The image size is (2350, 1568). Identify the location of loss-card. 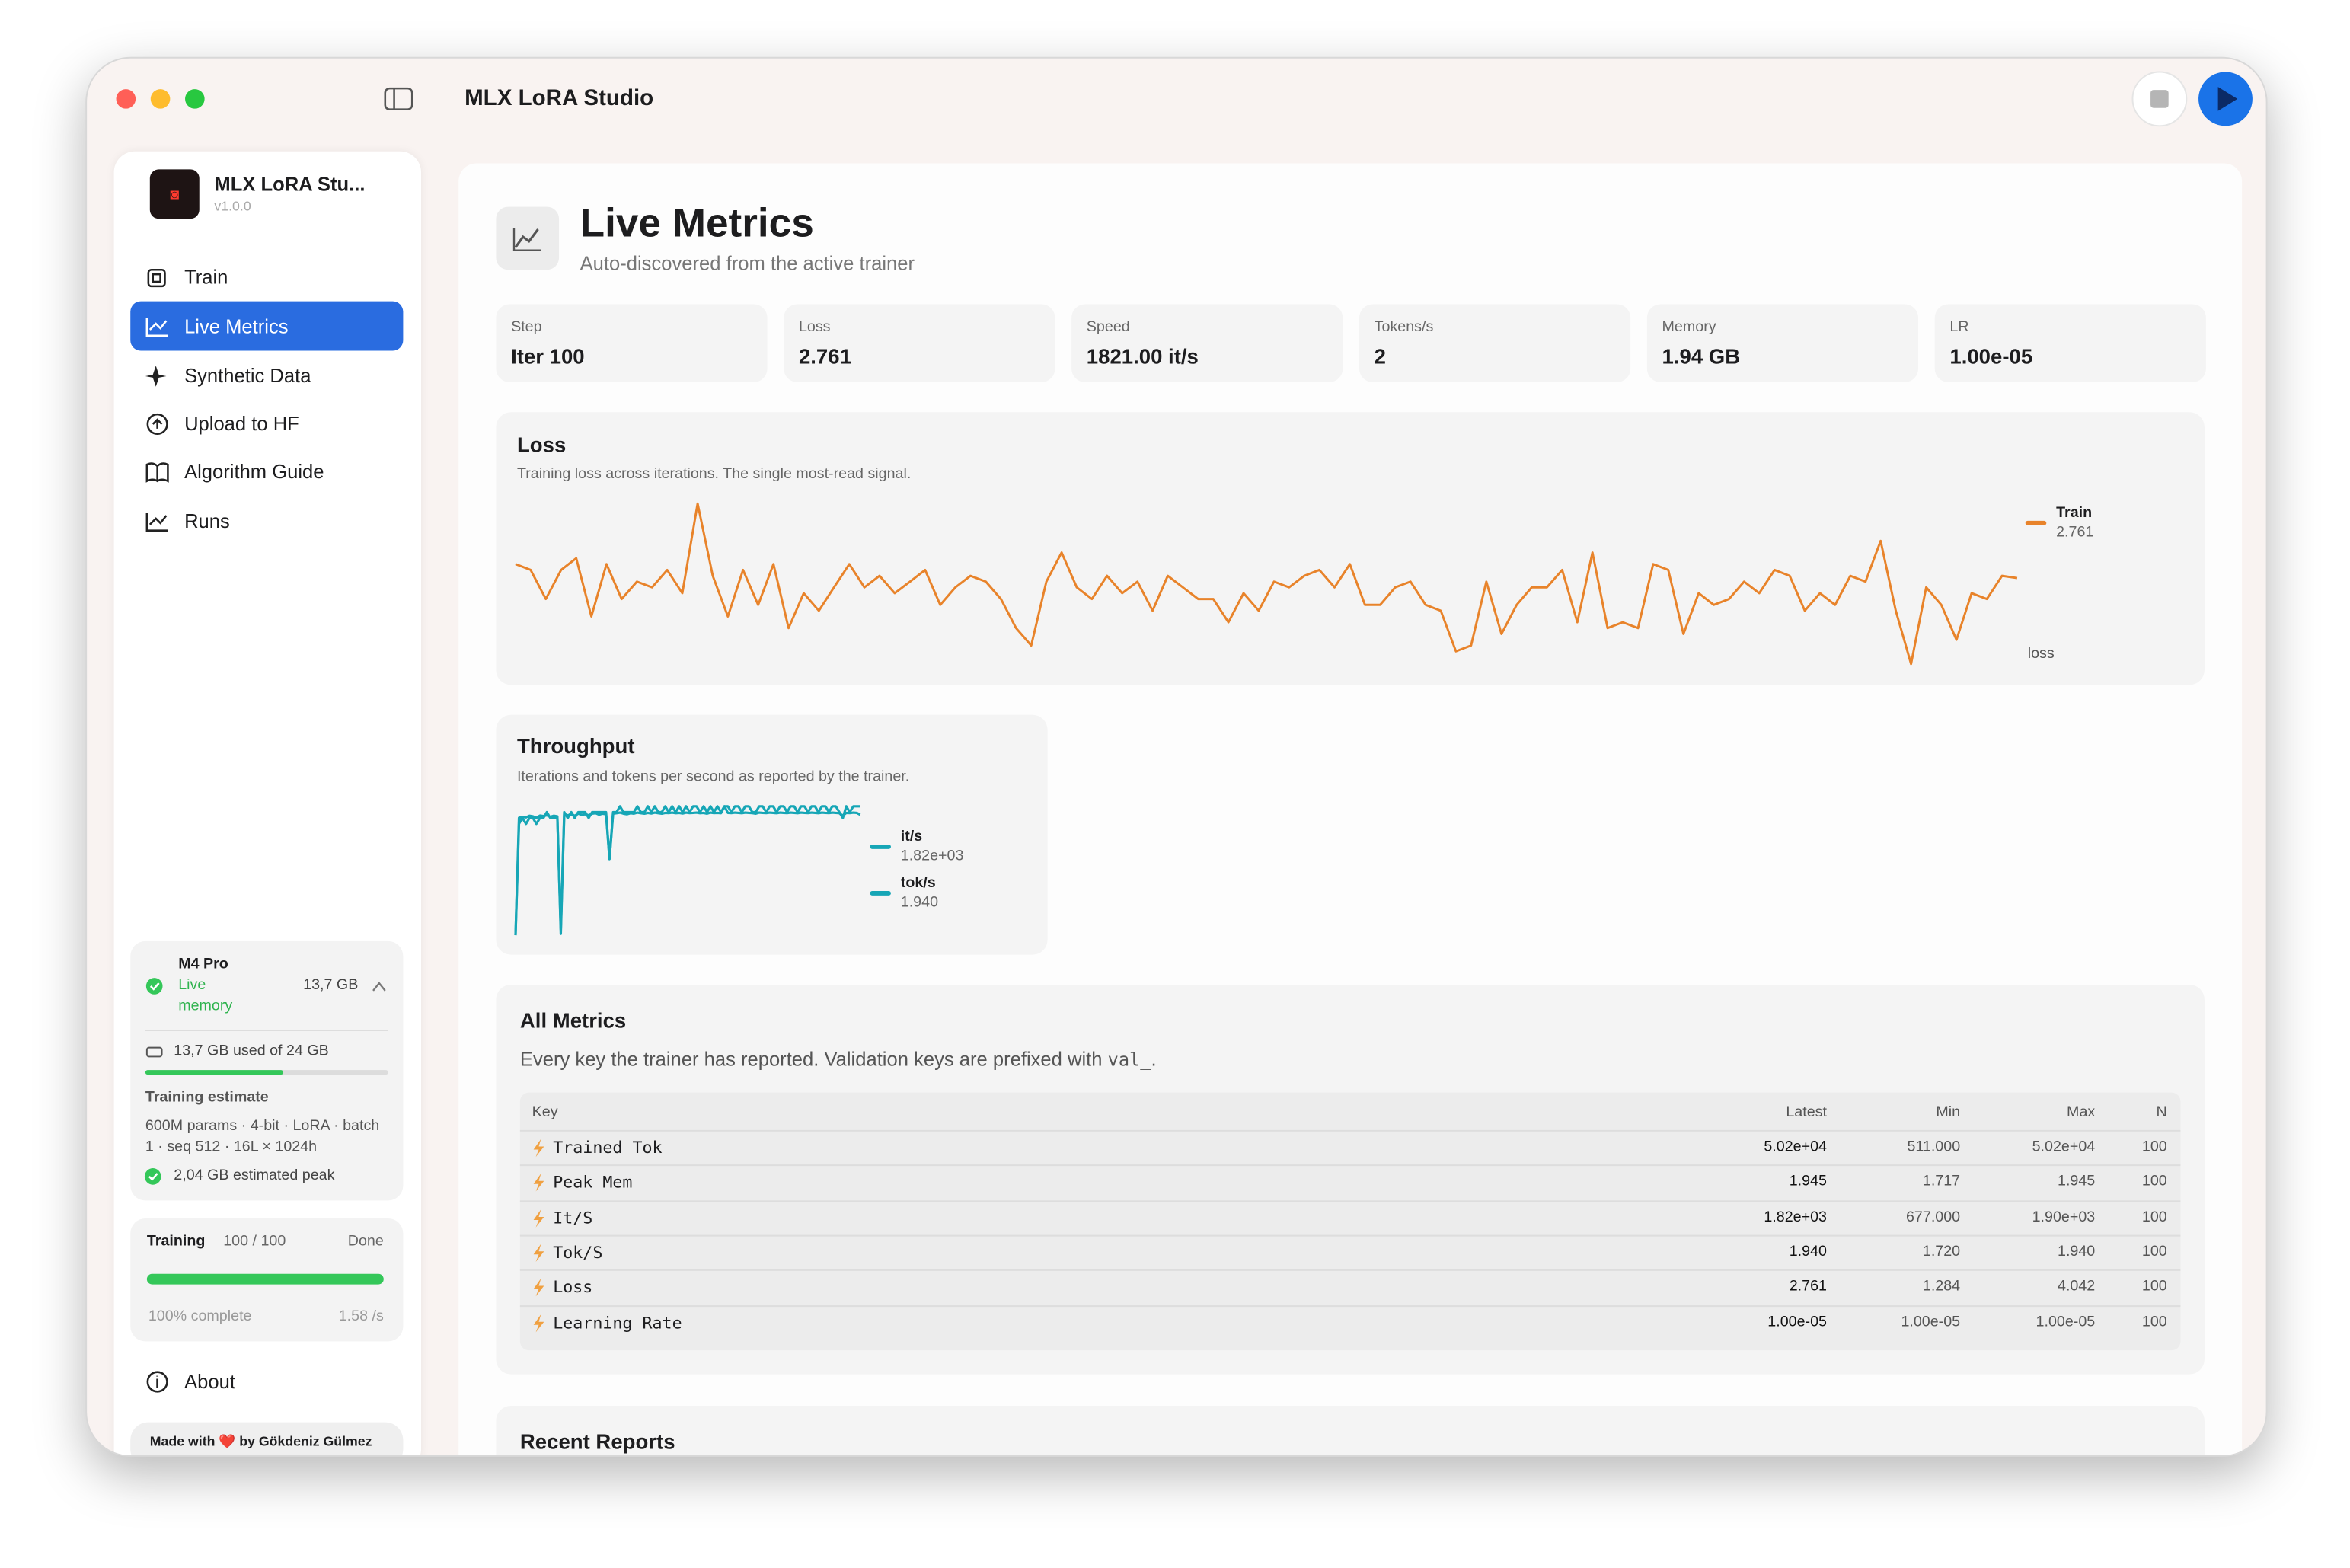
(1350, 548).